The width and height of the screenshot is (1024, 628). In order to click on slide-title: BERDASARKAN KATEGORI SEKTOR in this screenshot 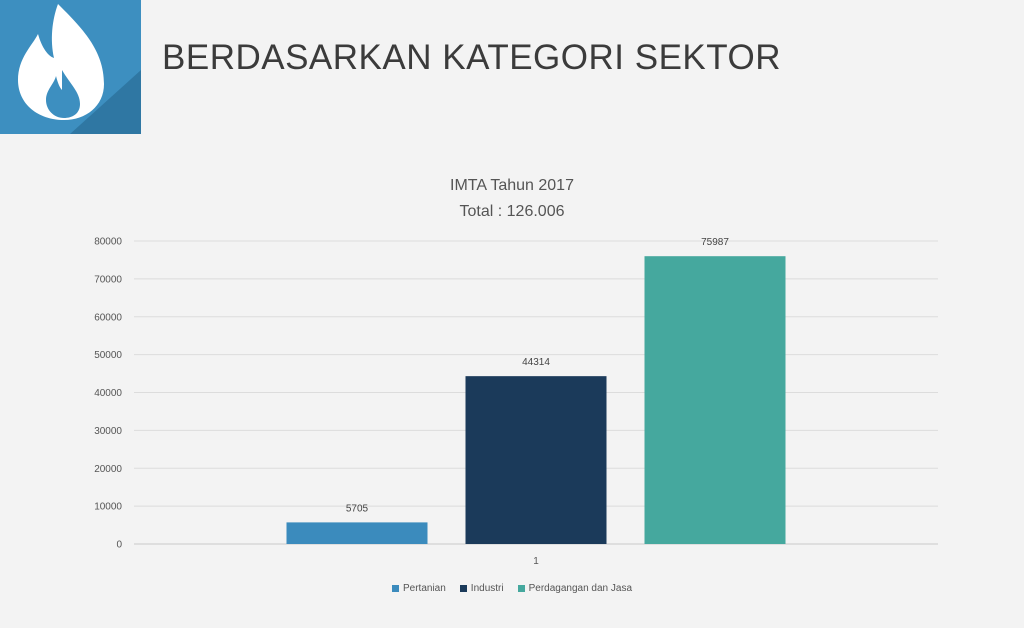, I will do `click(472, 57)`.